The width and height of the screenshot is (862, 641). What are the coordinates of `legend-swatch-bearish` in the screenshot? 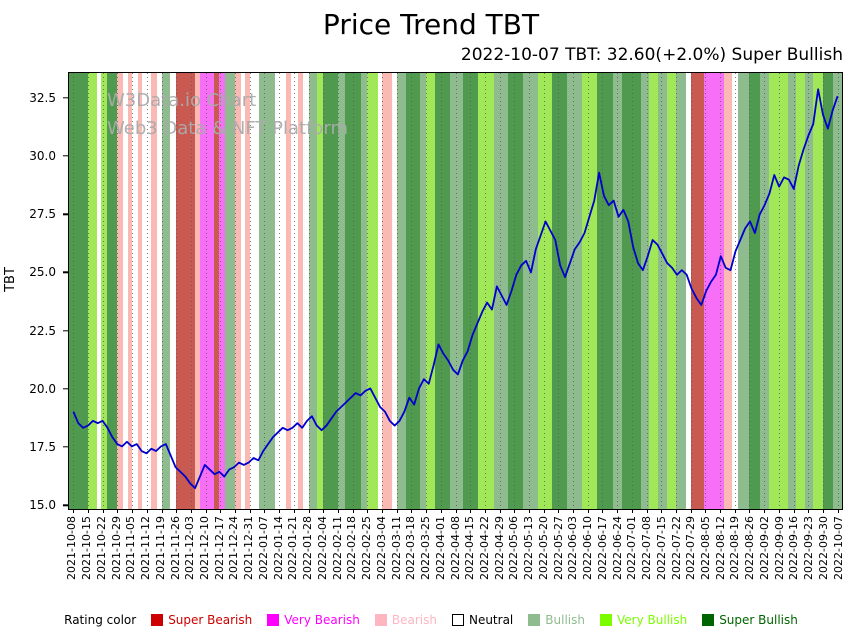 It's located at (380, 620).